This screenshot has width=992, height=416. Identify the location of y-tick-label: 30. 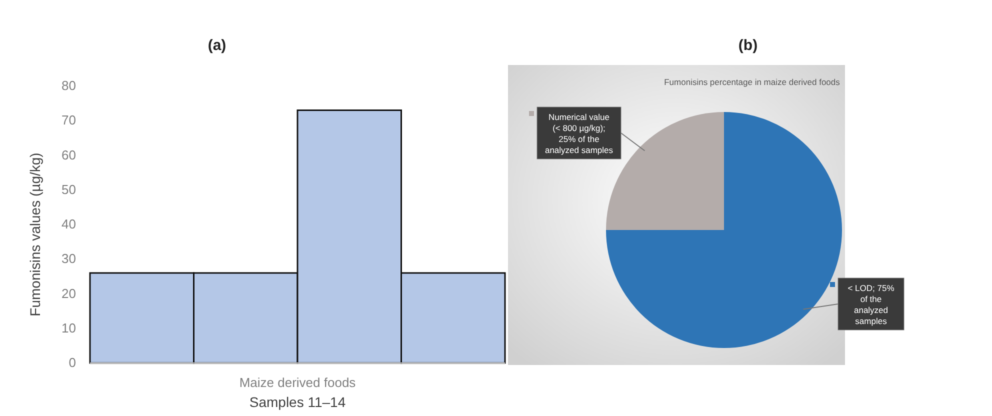
(69, 258).